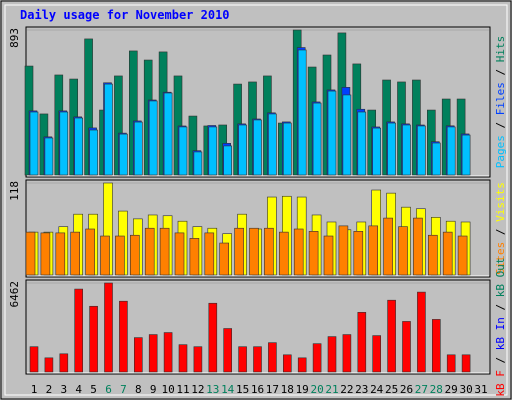  Describe the element at coordinates (228, 389) in the screenshot. I see `x-tick-label: 14` at that location.